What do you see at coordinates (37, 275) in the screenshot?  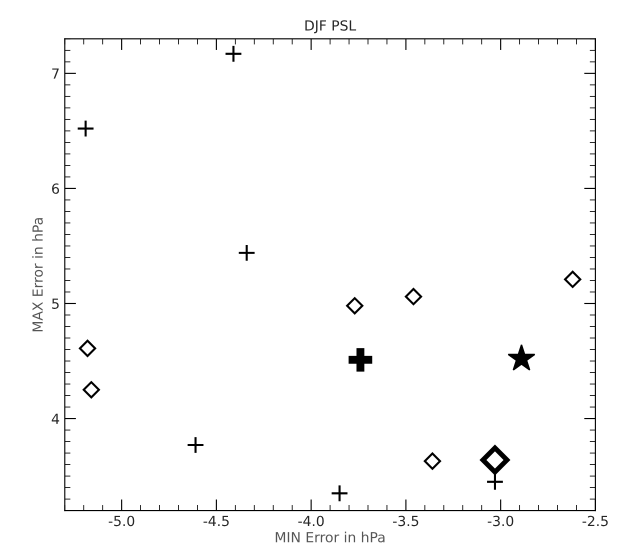 I see `y-axis-title: MAX Error in hPa` at bounding box center [37, 275].